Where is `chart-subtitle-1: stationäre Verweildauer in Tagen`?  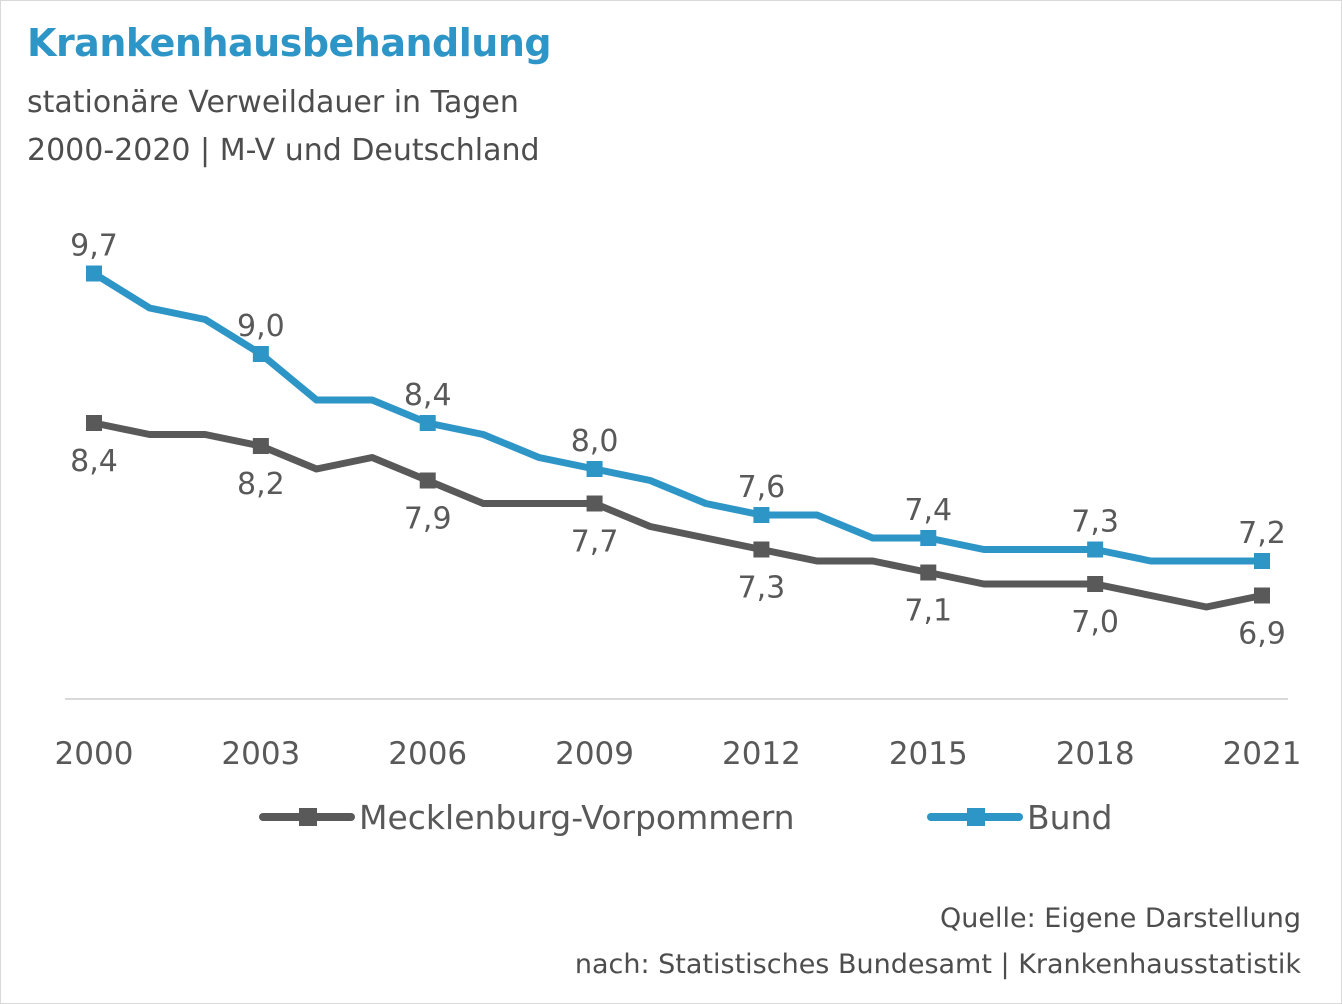
chart-subtitle-1: stationäre Verweildauer in Tagen is located at coordinates (273, 102).